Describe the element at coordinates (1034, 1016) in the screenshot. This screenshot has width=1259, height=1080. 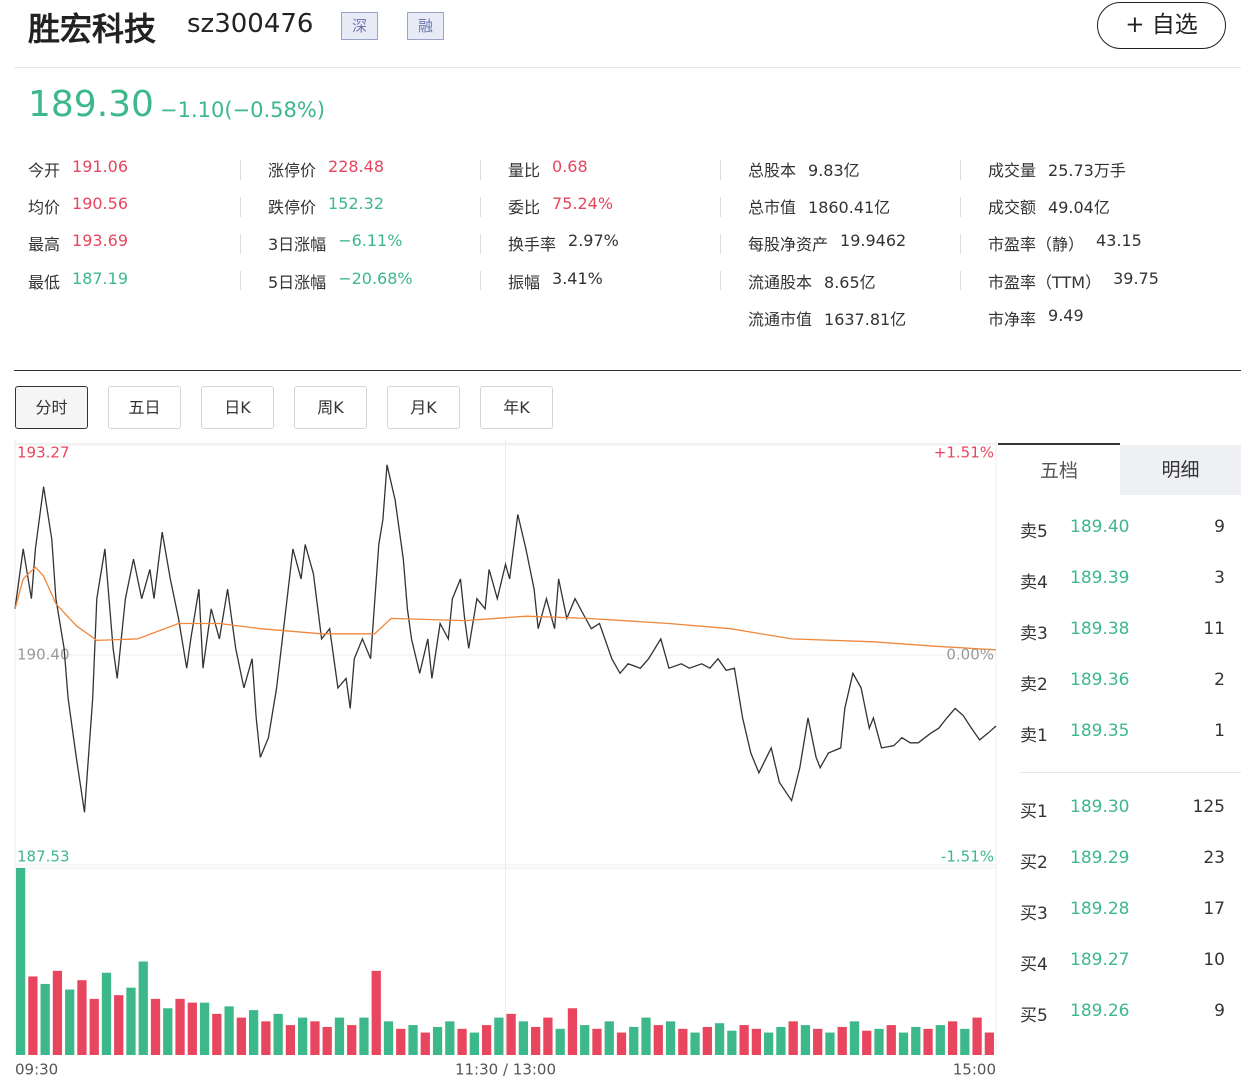
I see `book-label: 买5` at that location.